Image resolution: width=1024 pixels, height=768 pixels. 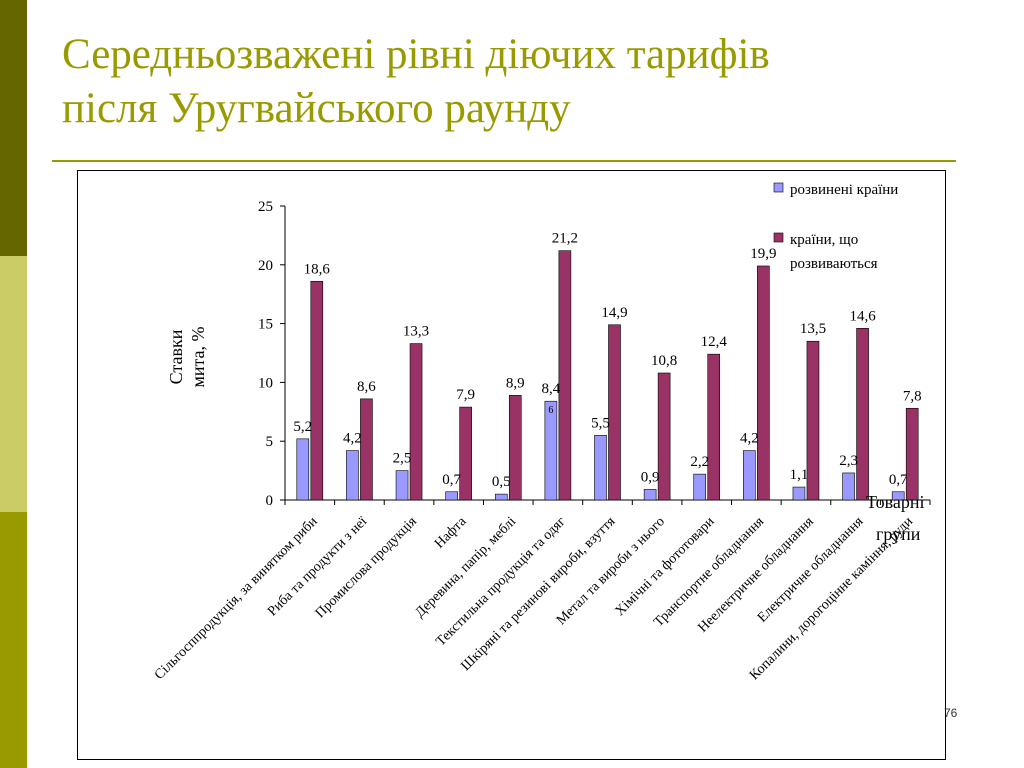 What do you see at coordinates (951, 713) in the screenshot?
I see `slide-number: 76` at bounding box center [951, 713].